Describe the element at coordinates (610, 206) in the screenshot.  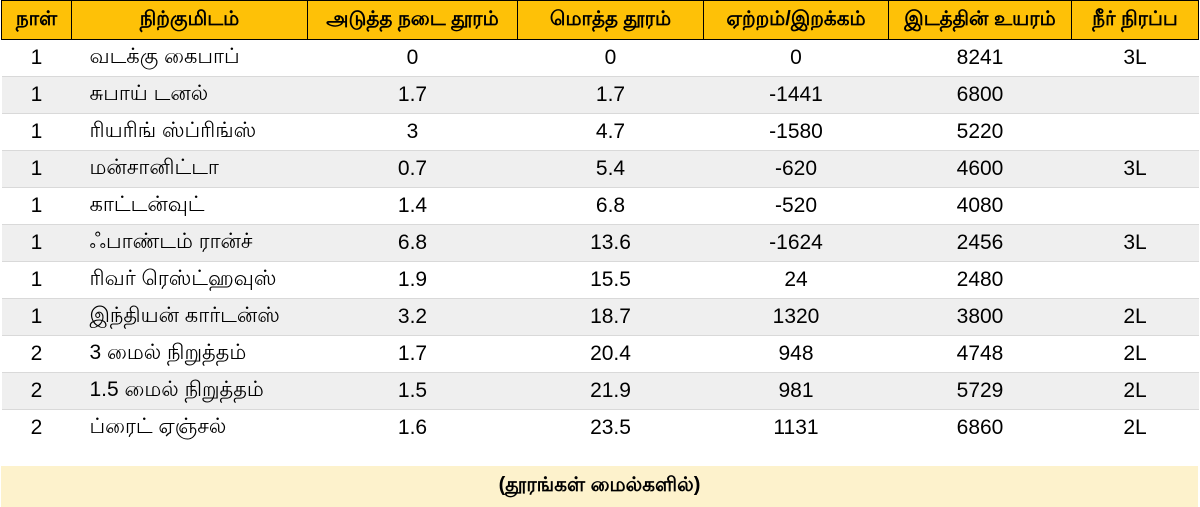
I see `cell-total-distance: 6.8` at that location.